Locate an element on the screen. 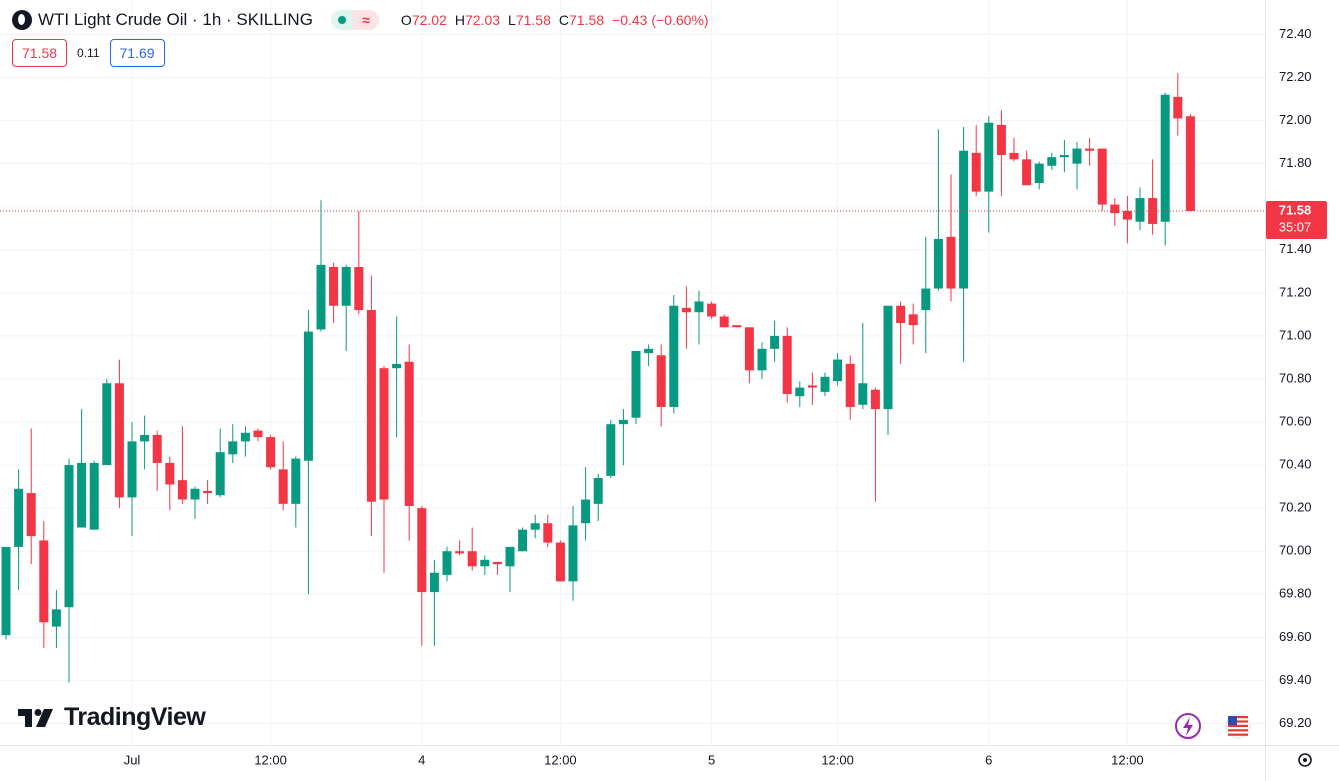 The image size is (1339, 781). status-icon: ≈ is located at coordinates (365, 20).